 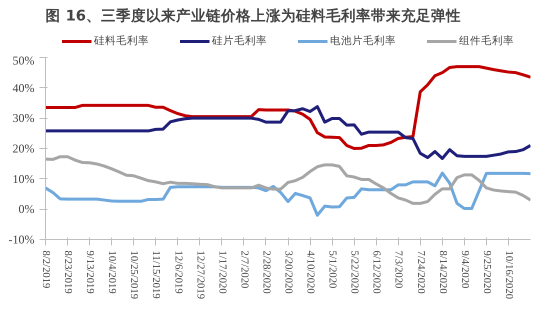 What do you see at coordinates (23, 87) in the screenshot?
I see `y-tick-label: 40%` at bounding box center [23, 87].